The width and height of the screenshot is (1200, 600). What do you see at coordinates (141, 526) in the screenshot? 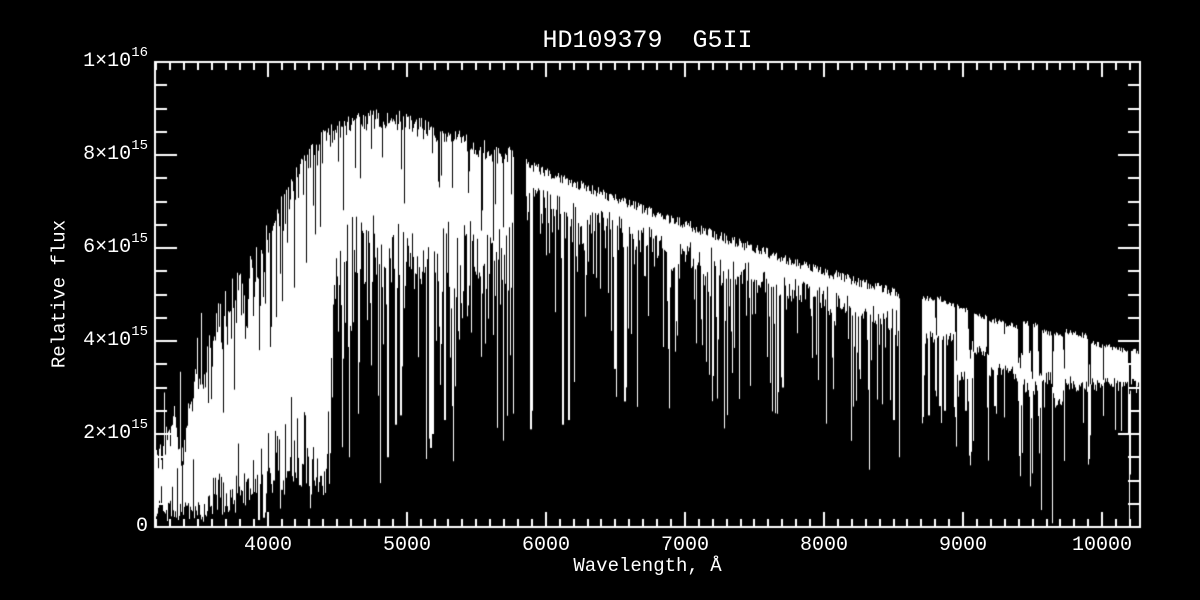
I see `y-tick-label-0: 0` at bounding box center [141, 526].